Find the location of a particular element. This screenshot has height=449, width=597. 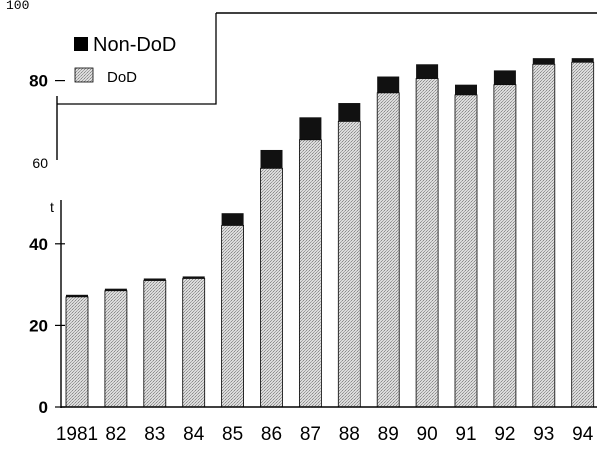

legend-swatch-dod is located at coordinates (84, 75).